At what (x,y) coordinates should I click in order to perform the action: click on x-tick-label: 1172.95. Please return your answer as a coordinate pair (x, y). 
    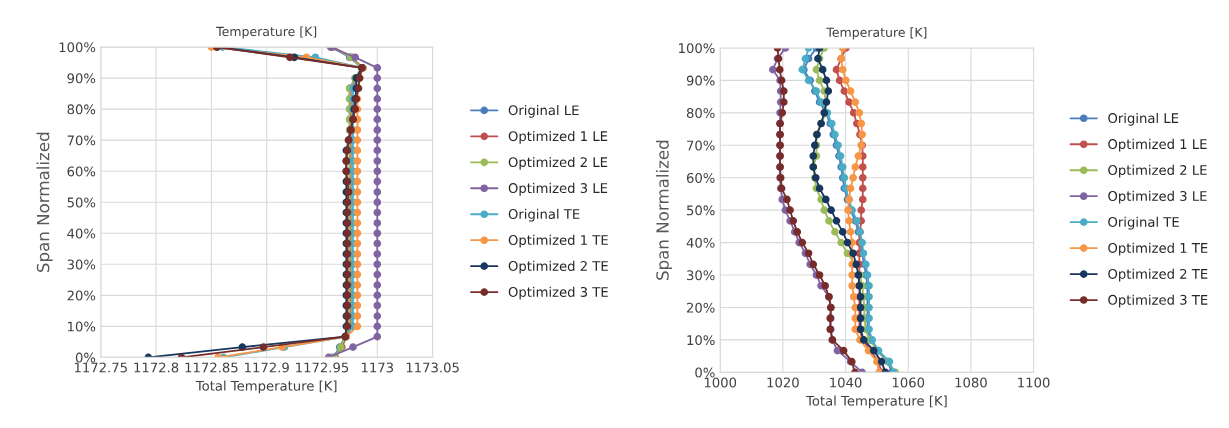
    Looking at the image, I should click on (322, 367).